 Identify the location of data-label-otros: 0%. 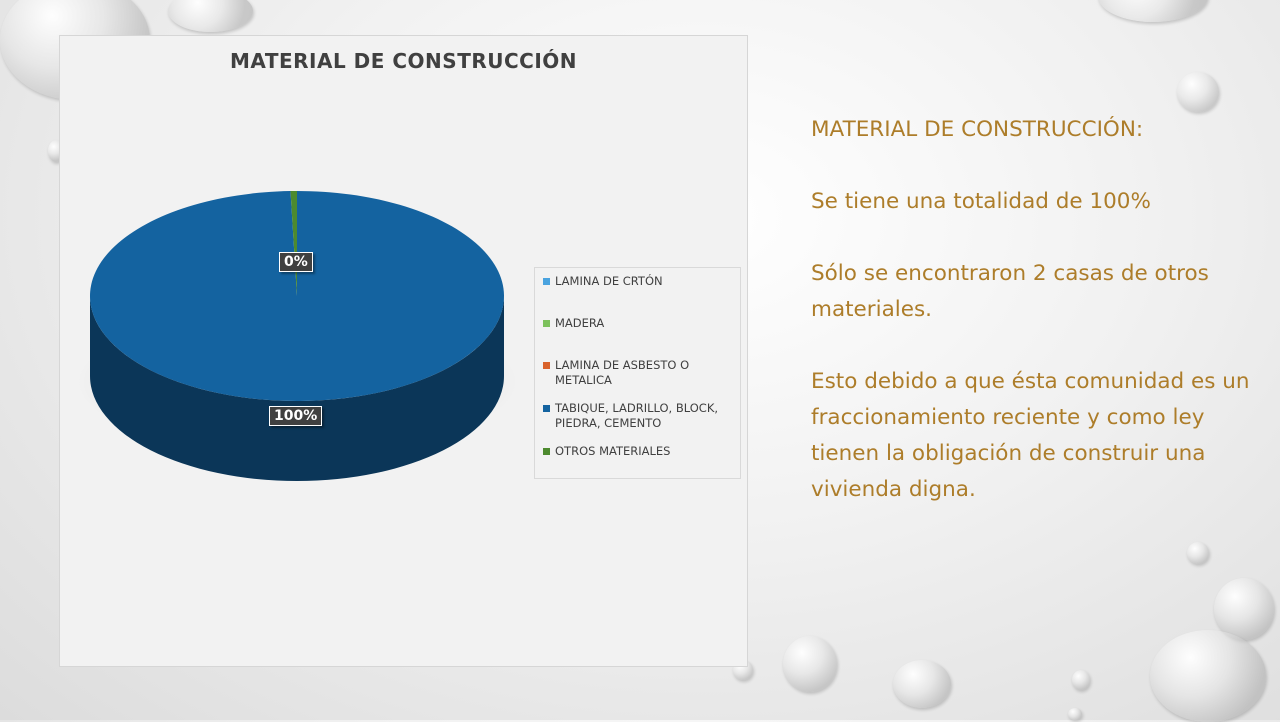
(296, 262).